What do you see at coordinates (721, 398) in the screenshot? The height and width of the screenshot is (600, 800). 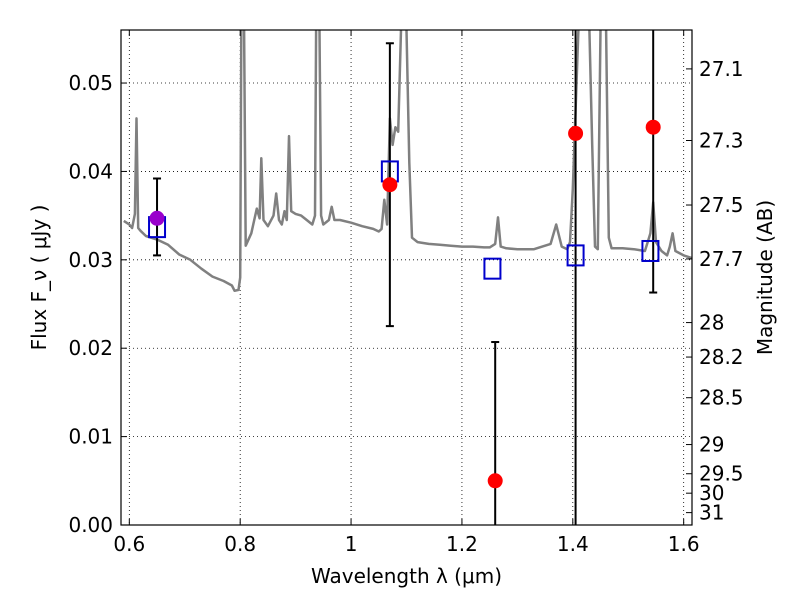 I see `right-tick-label: 28.5` at bounding box center [721, 398].